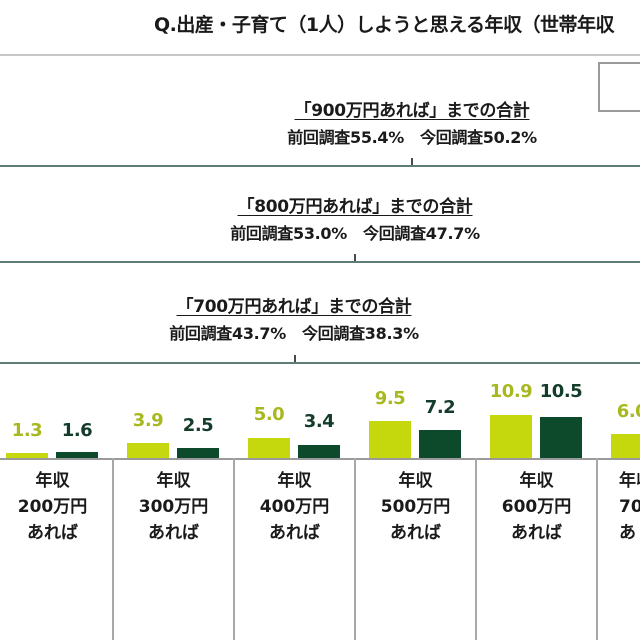 The height and width of the screenshot is (640, 640). What do you see at coordinates (440, 407) in the screenshot?
I see `value-curr-500: 7.2` at bounding box center [440, 407].